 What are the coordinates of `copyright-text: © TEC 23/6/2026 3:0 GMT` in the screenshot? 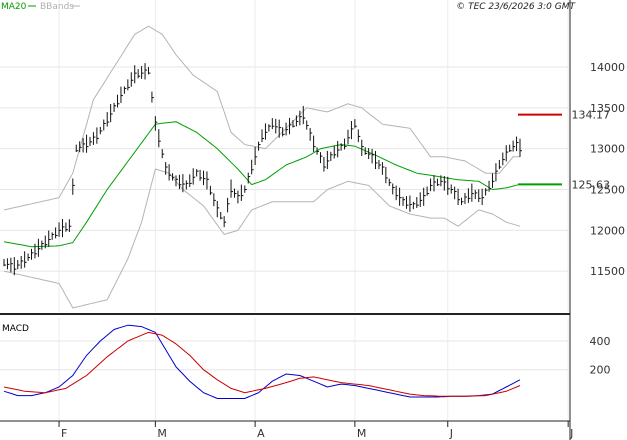 It's located at (516, 7).